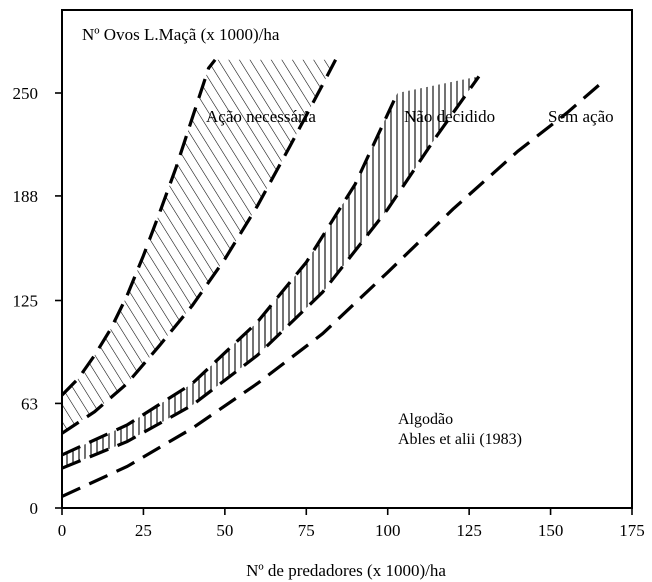 The image size is (652, 582). Describe the element at coordinates (425, 419) in the screenshot. I see `annotation-crop: Algodão` at that location.